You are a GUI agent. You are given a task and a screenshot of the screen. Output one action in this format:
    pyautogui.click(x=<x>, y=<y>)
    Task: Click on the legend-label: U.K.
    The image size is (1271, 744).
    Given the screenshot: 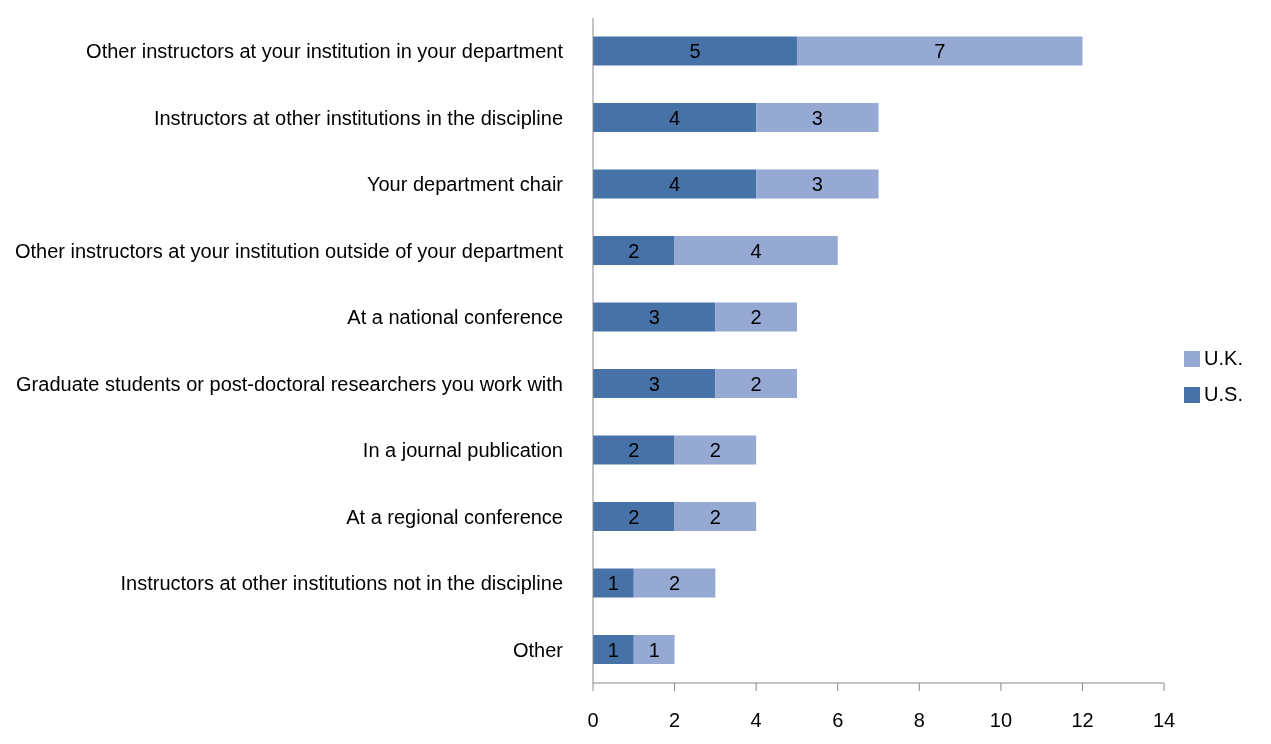 What is the action you would take?
    pyautogui.click(x=1223, y=357)
    